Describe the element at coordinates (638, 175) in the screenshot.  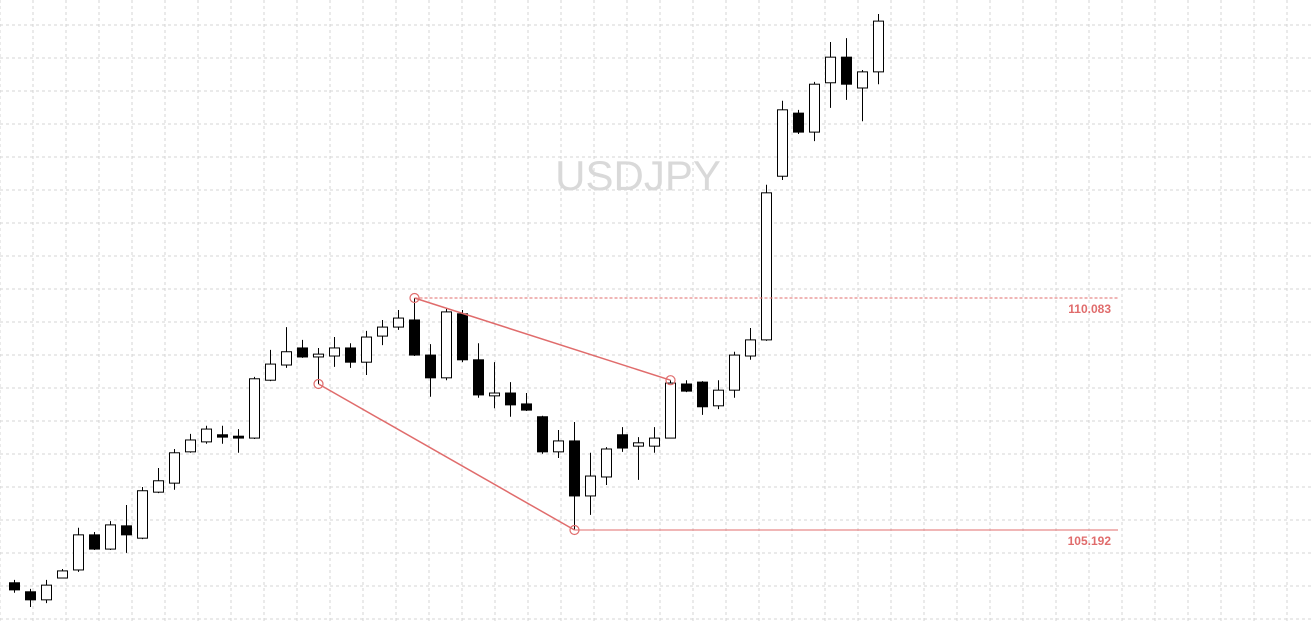
I see `chart-title: USDJPY` at that location.